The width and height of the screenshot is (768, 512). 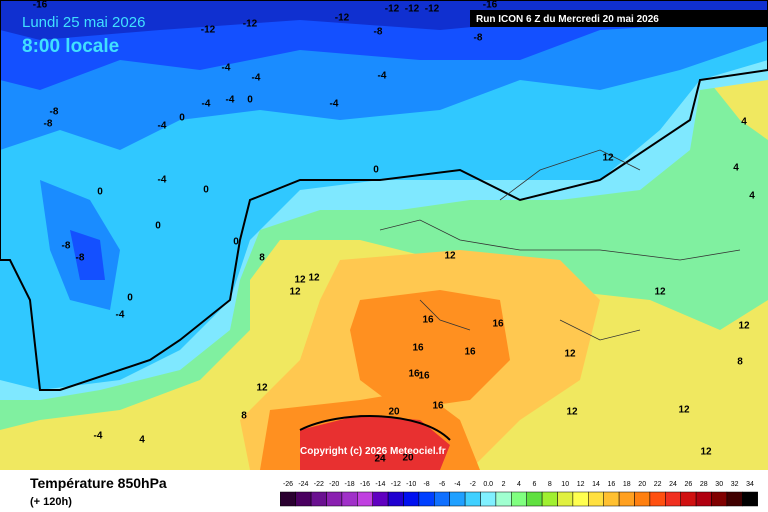 I want to click on colorbar-label: -8, so click(x=426, y=484).